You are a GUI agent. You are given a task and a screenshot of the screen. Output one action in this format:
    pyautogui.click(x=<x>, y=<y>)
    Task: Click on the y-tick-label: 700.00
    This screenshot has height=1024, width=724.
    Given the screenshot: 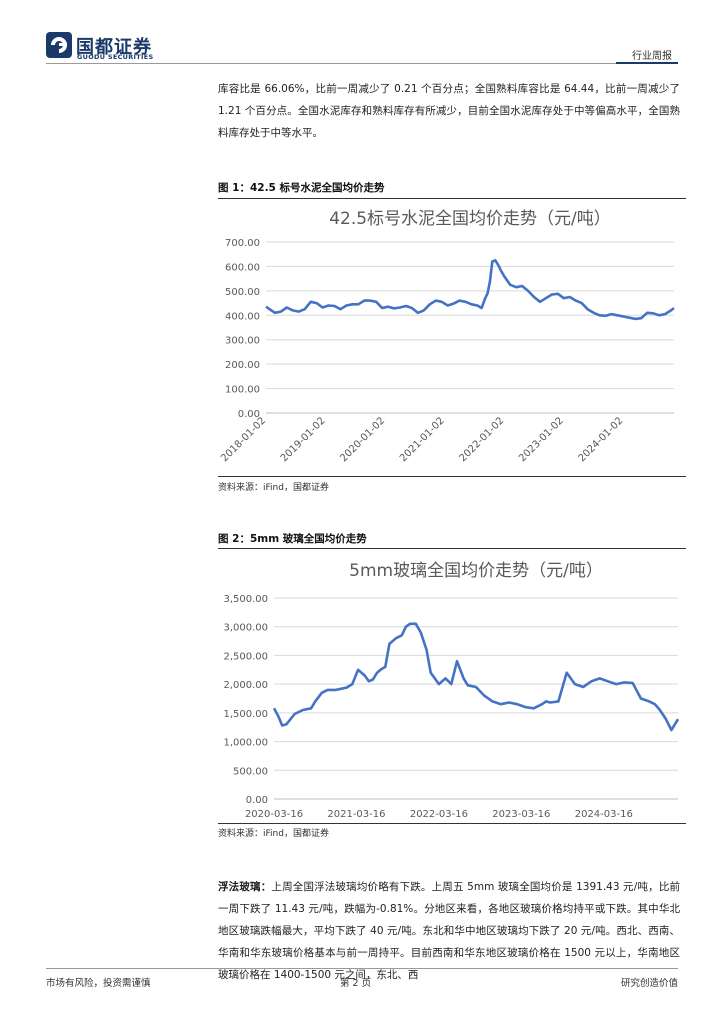 What is the action you would take?
    pyautogui.click(x=242, y=243)
    